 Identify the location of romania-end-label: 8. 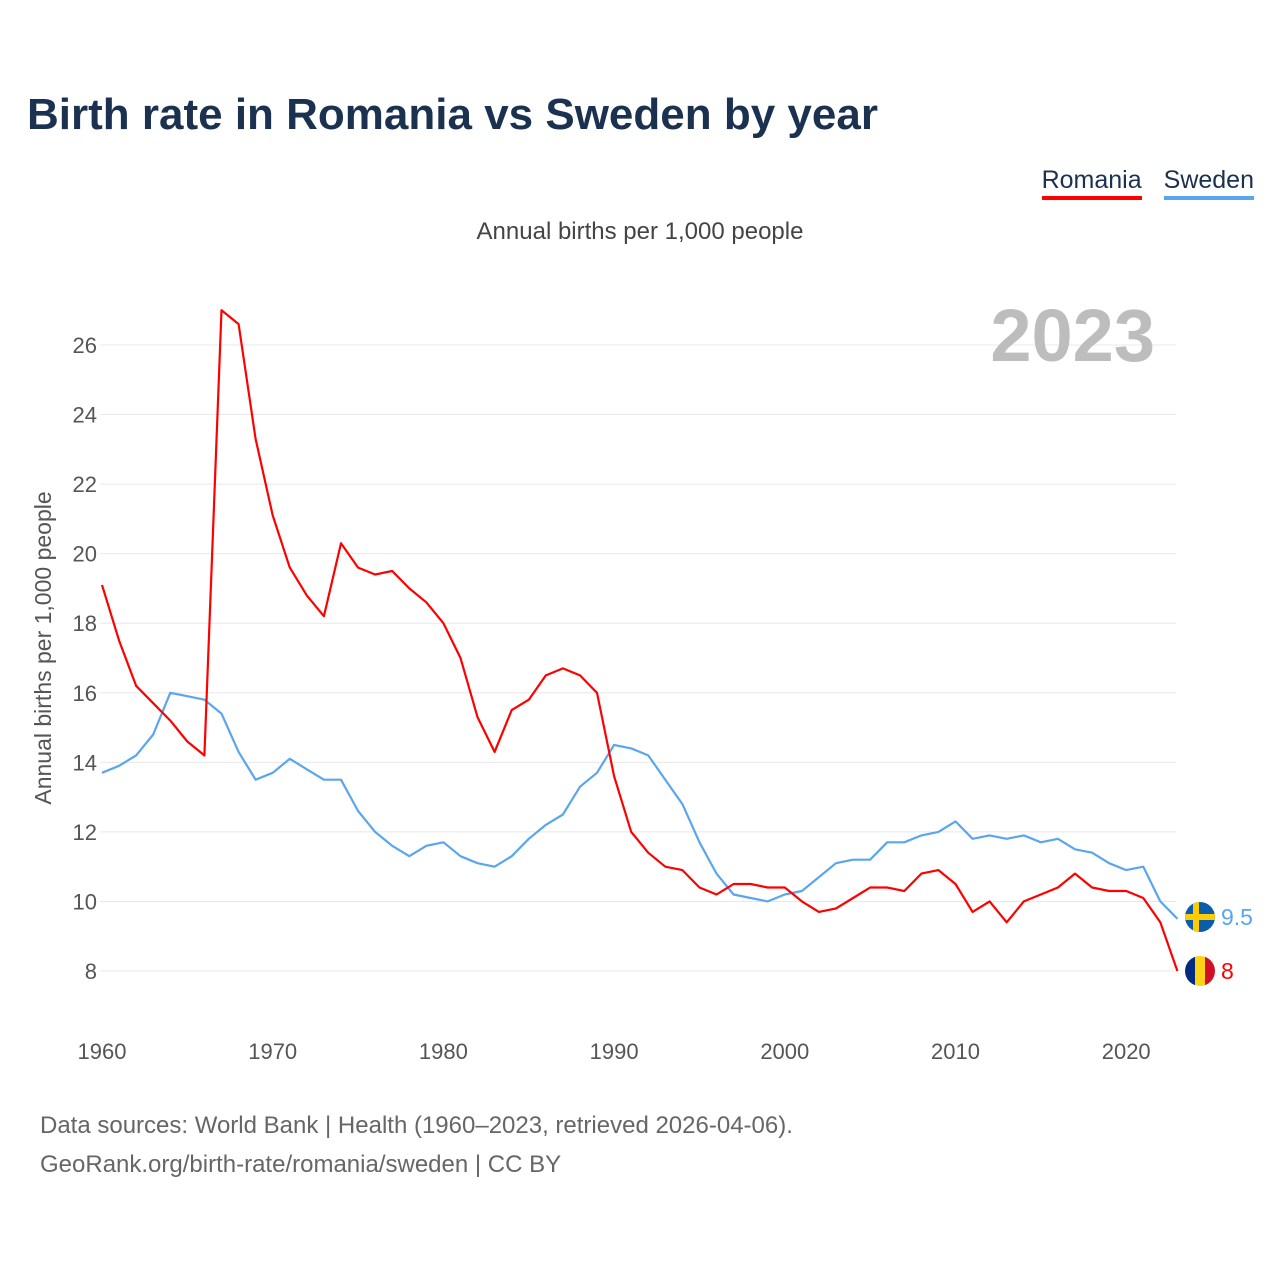
(1227, 971).